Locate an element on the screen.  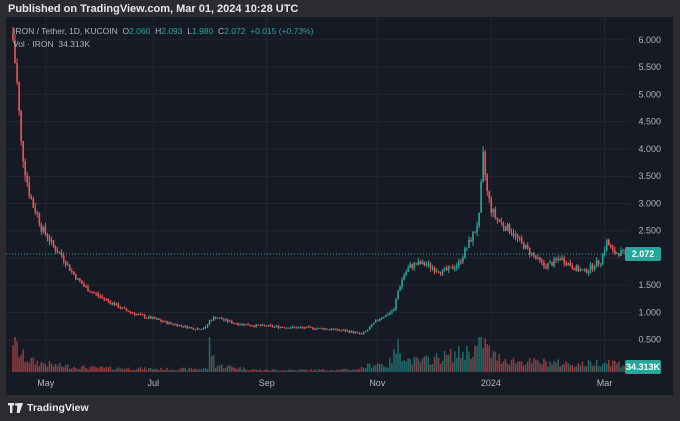
symbol-title: IRON / Tether, 1D, KUCOIN is located at coordinates (65, 31).